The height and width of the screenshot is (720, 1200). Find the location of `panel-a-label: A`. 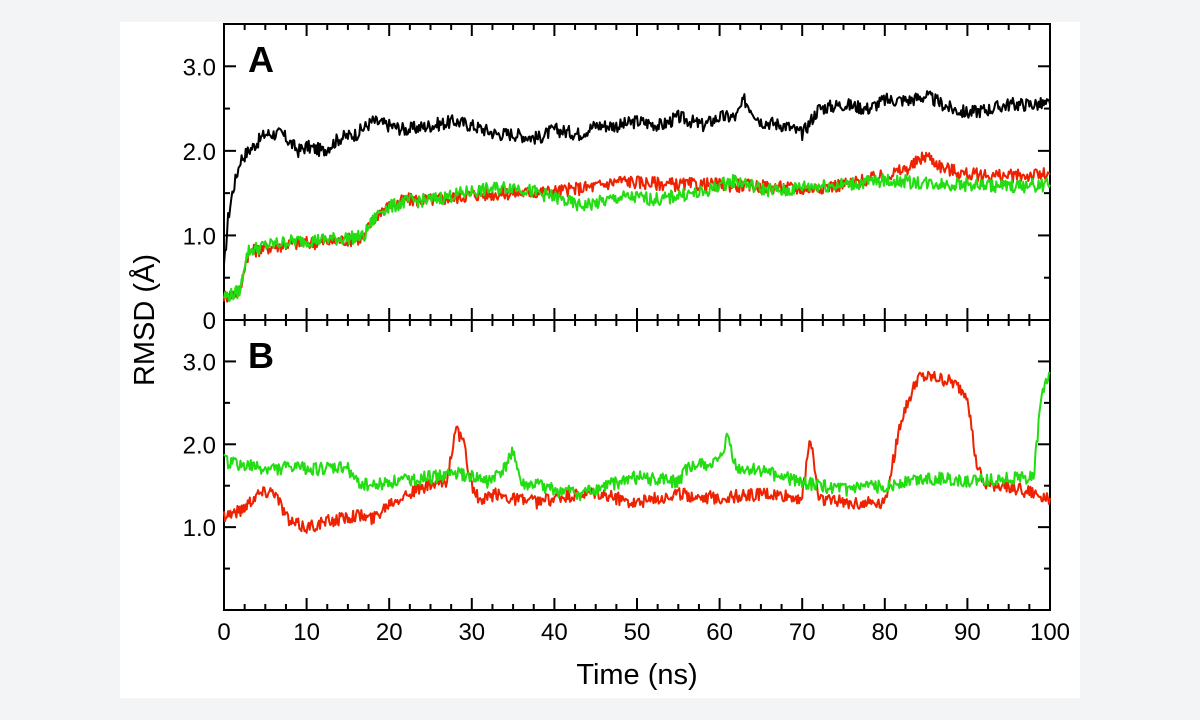

panel-a-label: A is located at coordinates (261, 59).